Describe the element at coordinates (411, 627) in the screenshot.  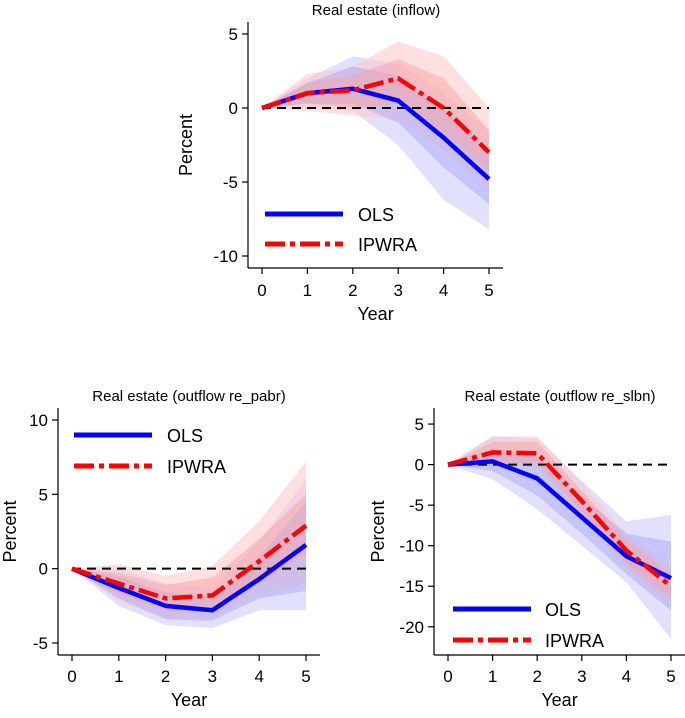
I see `y-tick-label: -20` at that location.